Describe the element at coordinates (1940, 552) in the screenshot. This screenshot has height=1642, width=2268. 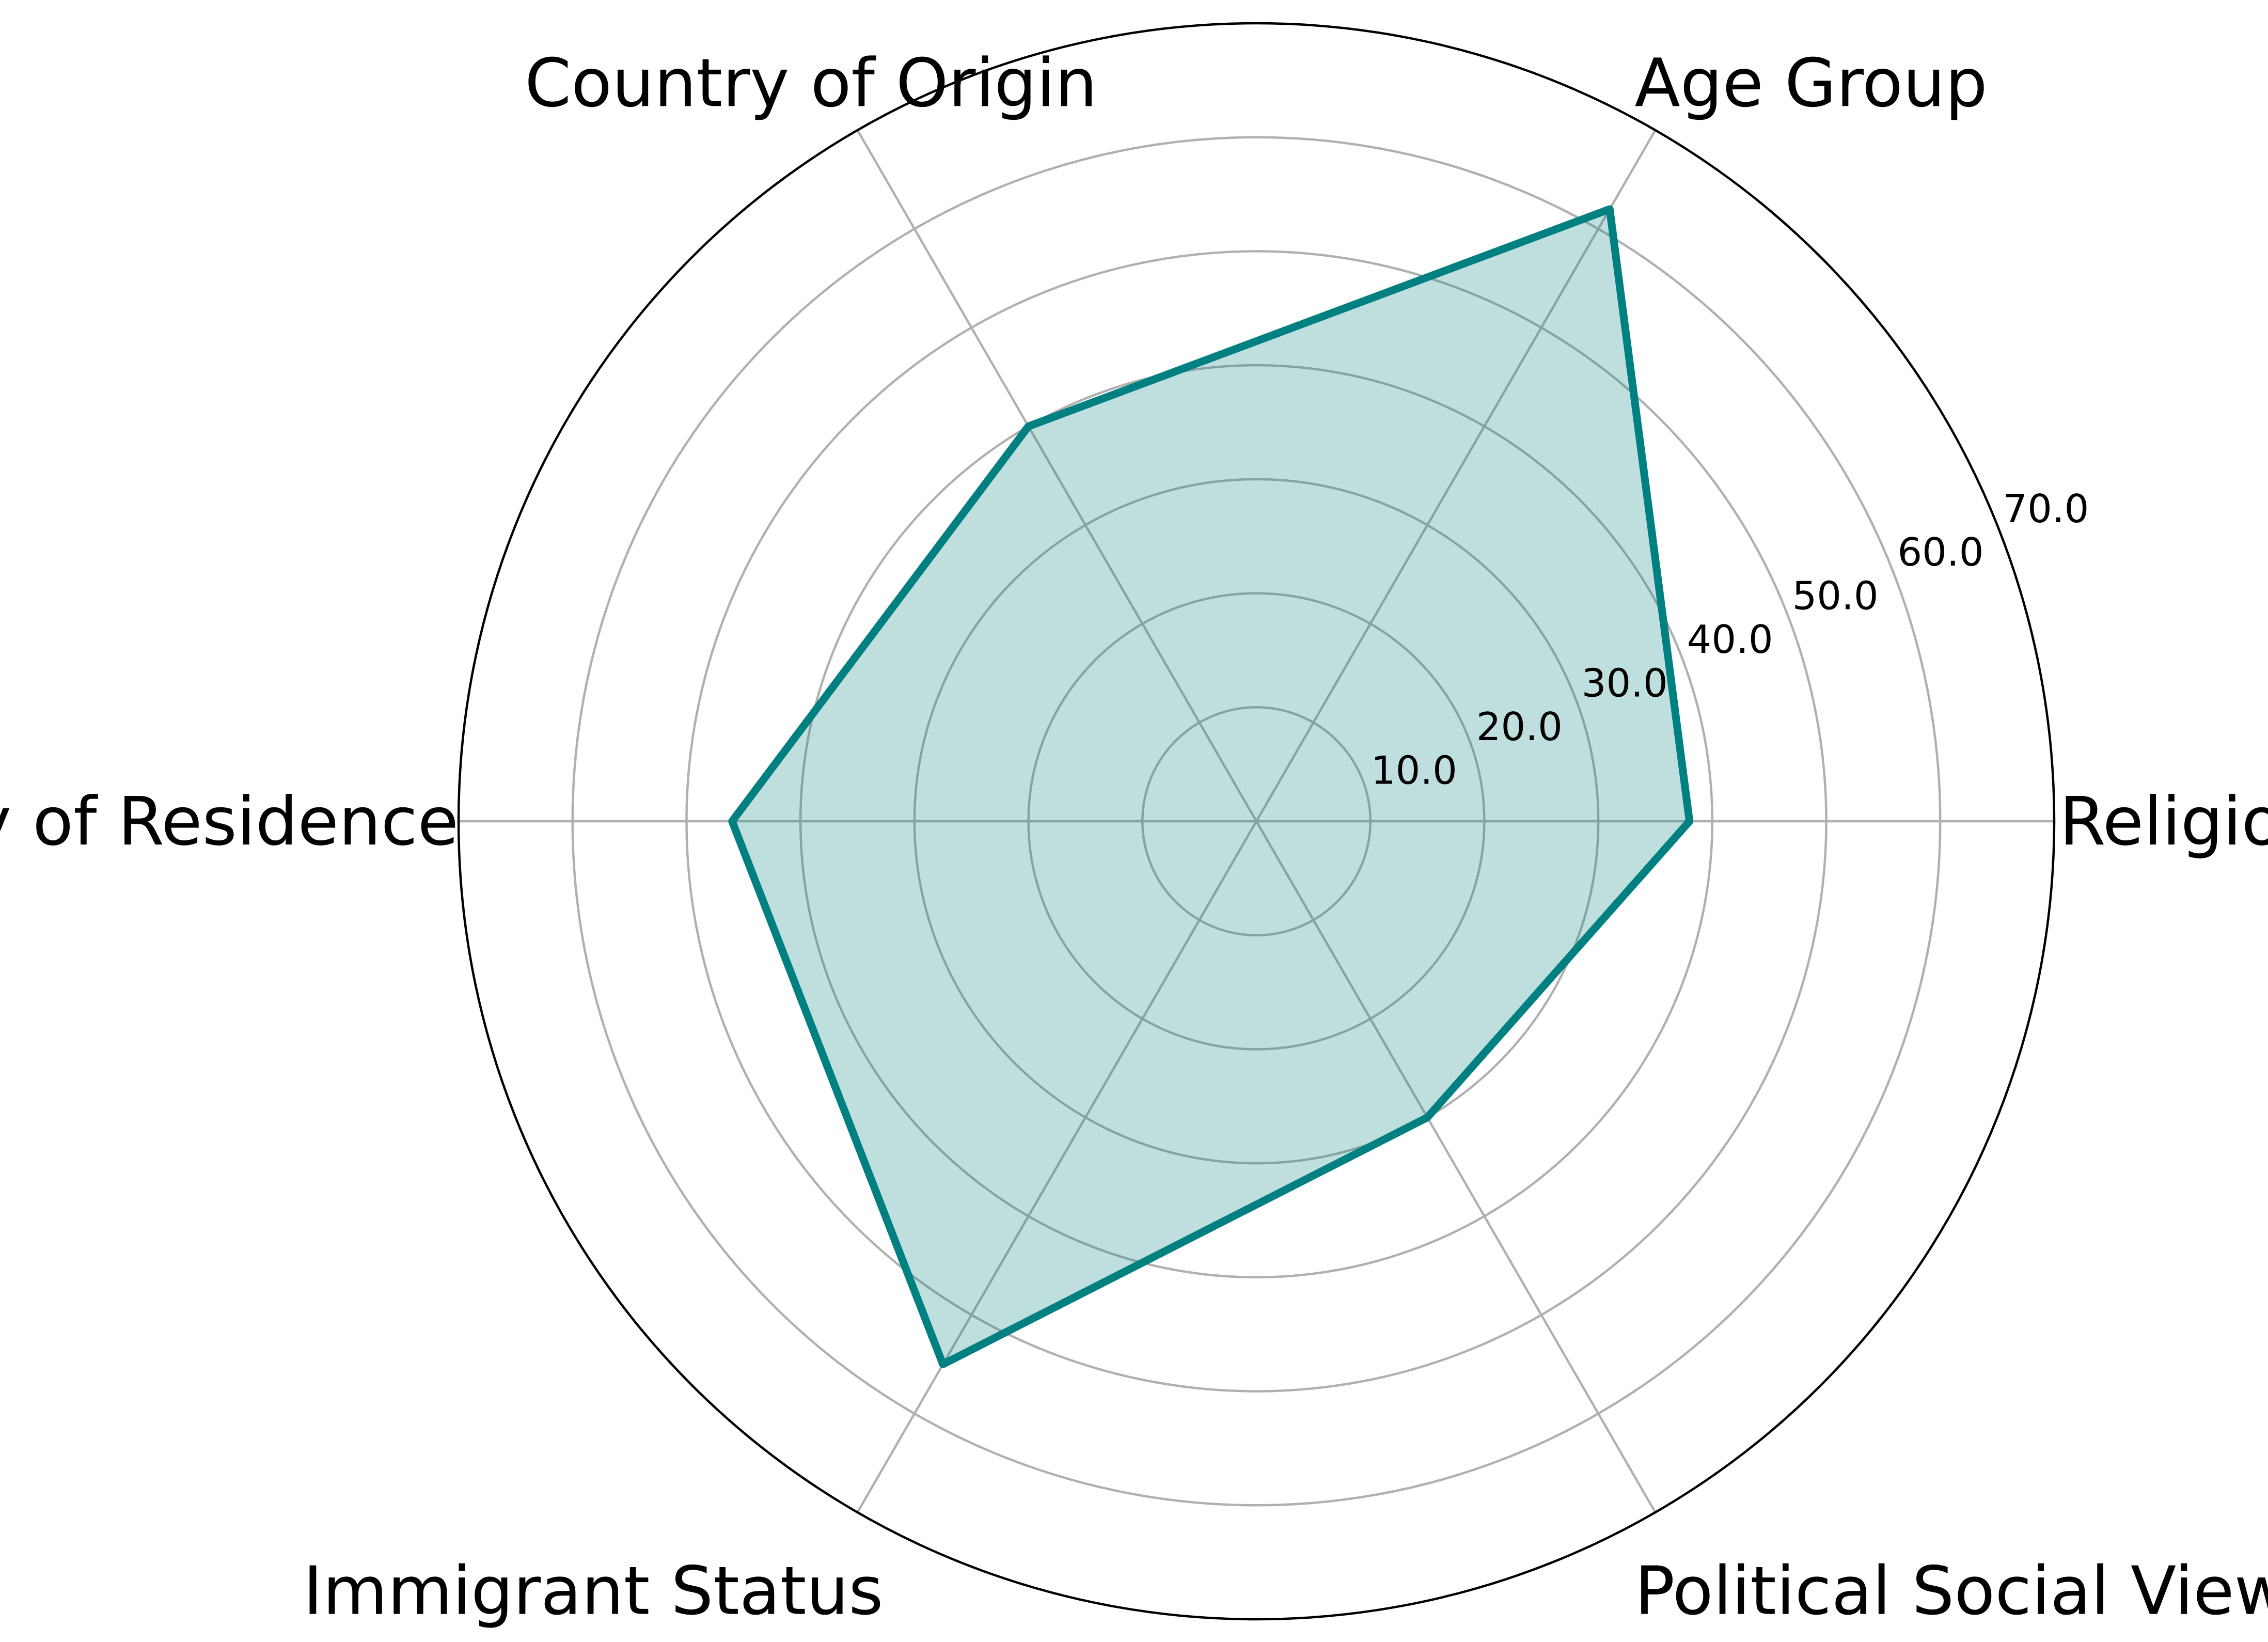
I see `radial-tick-label: 60.0` at that location.